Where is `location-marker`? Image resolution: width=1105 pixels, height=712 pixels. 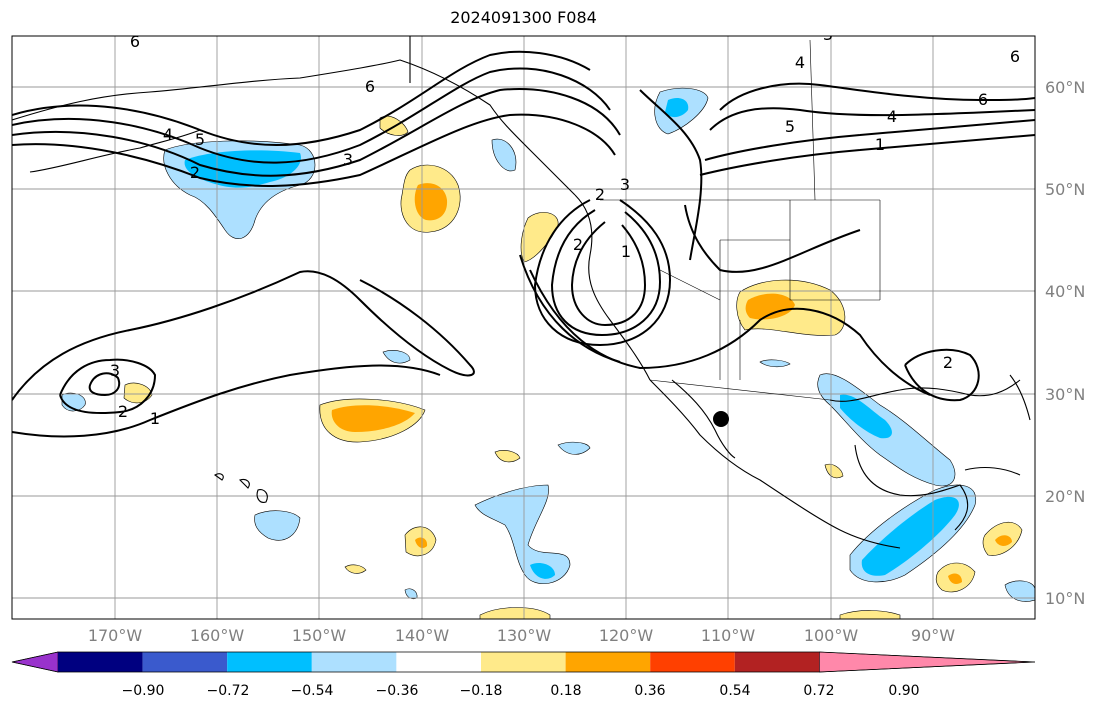
location-marker is located at coordinates (721, 419).